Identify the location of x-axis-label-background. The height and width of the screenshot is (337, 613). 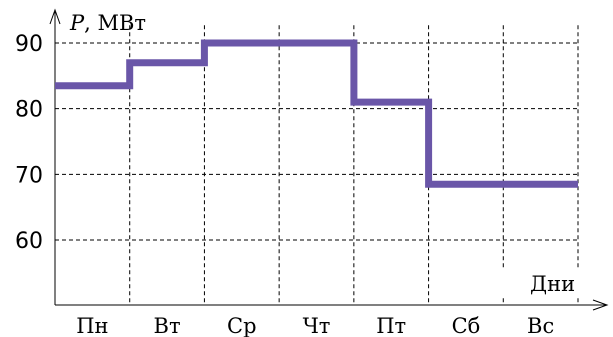
(540, 283).